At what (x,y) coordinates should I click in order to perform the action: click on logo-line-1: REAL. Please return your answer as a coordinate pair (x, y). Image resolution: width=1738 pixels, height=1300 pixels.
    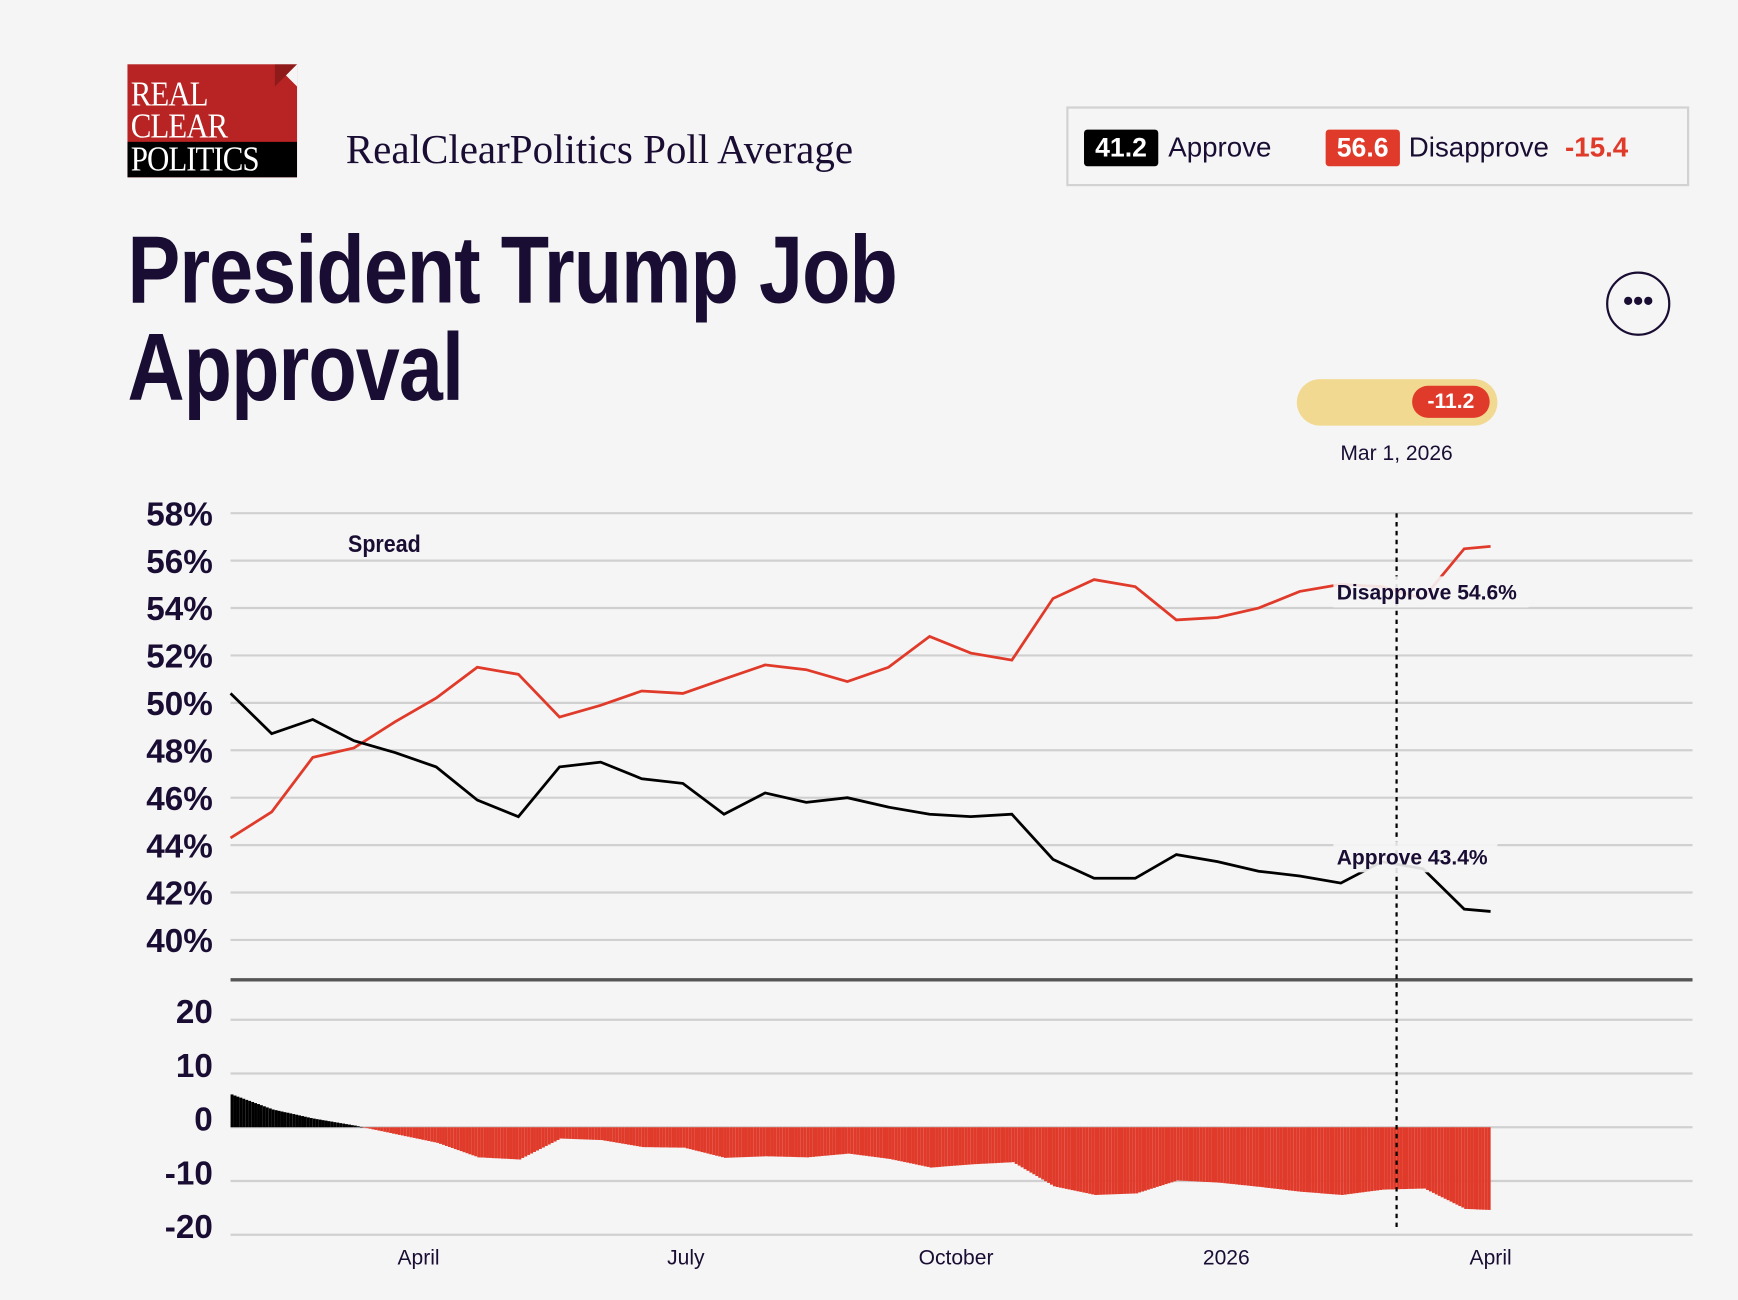
    Looking at the image, I should click on (169, 94).